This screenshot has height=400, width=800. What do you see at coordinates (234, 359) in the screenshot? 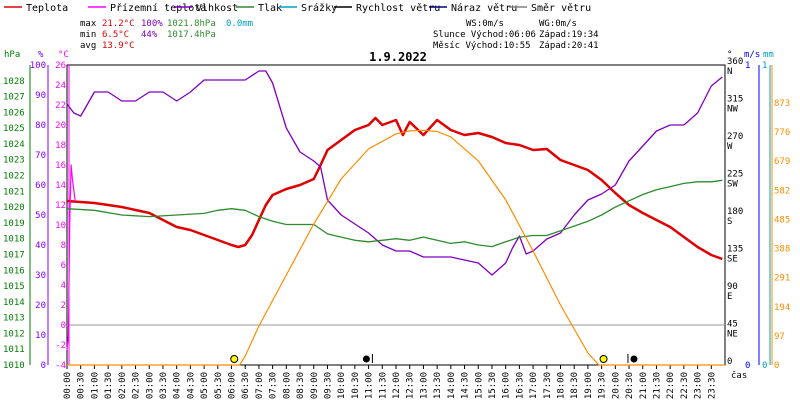
I see `sunrise-marker` at bounding box center [234, 359].